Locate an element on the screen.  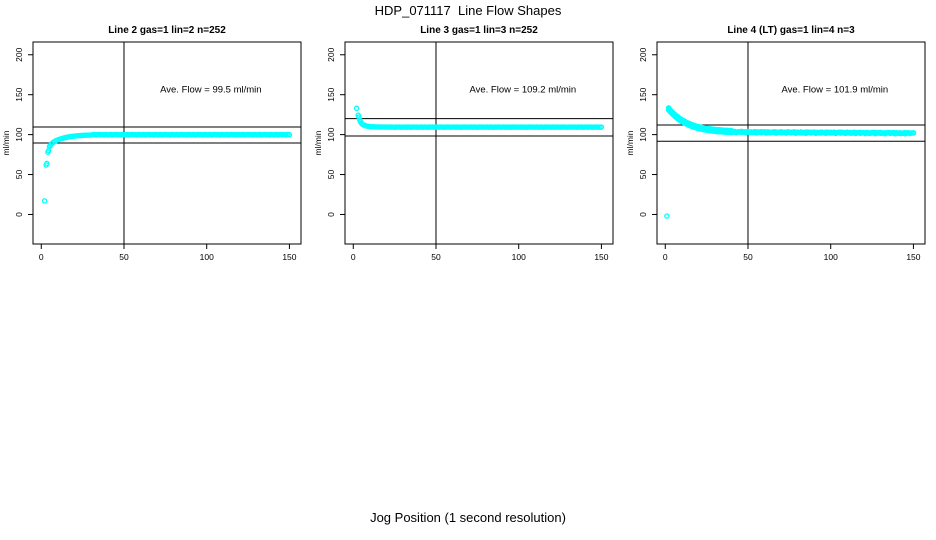
ave-flow-annotation: Ave. Flow = 101.9 ml/min is located at coordinates (834, 89).